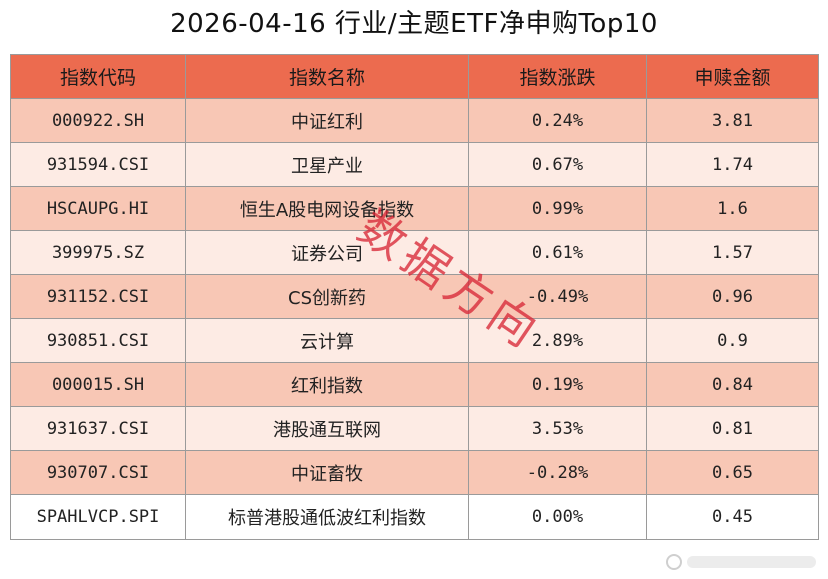 This screenshot has height=579, width=828. What do you see at coordinates (732, 428) in the screenshot?
I see `cell-net-amount: 0.81` at bounding box center [732, 428].